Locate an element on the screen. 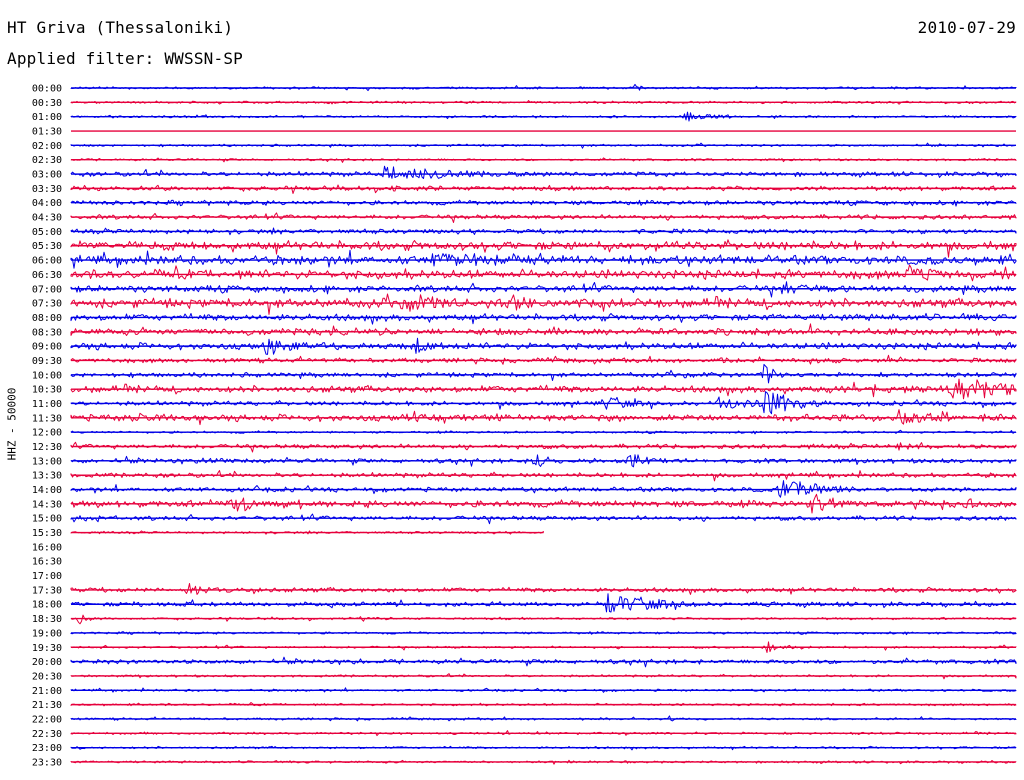 This screenshot has height=780, width=1024. row-time-label: 06:00 is located at coordinates (47, 261).